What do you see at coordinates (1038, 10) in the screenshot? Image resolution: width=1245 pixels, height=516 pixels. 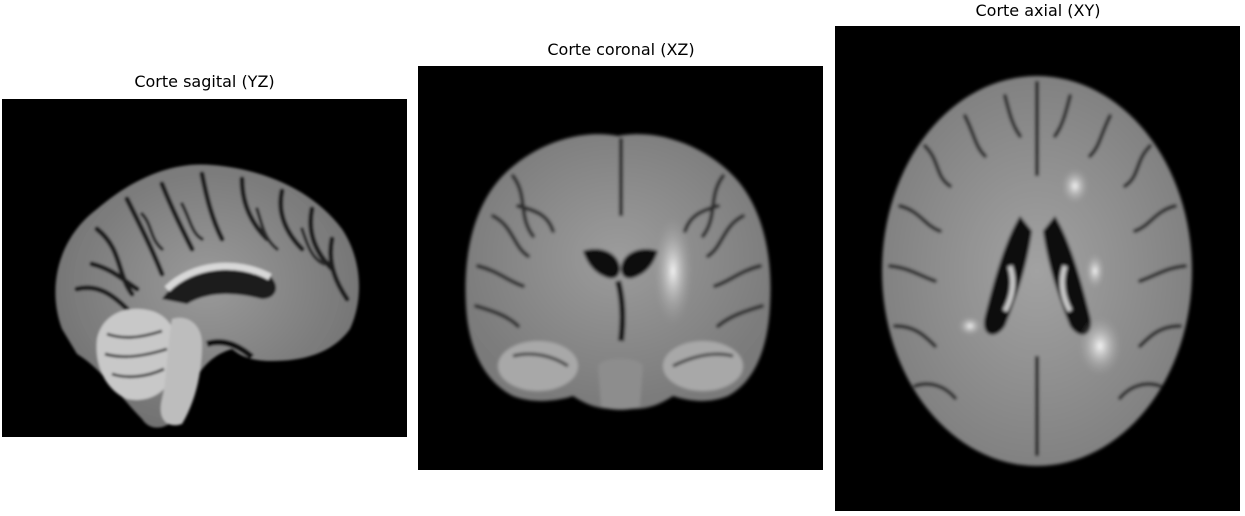 I see `axial-title: Corte axial (XY)` at bounding box center [1038, 10].